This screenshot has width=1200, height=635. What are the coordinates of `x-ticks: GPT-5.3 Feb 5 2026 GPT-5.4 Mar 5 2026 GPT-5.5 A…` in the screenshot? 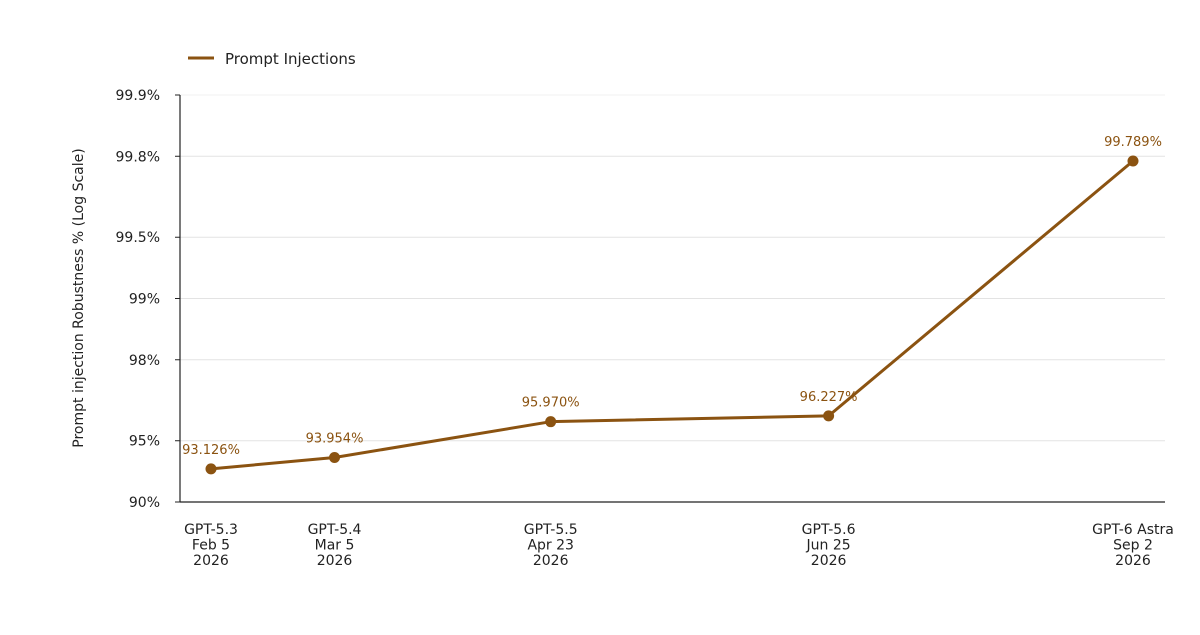 It's located at (679, 545).